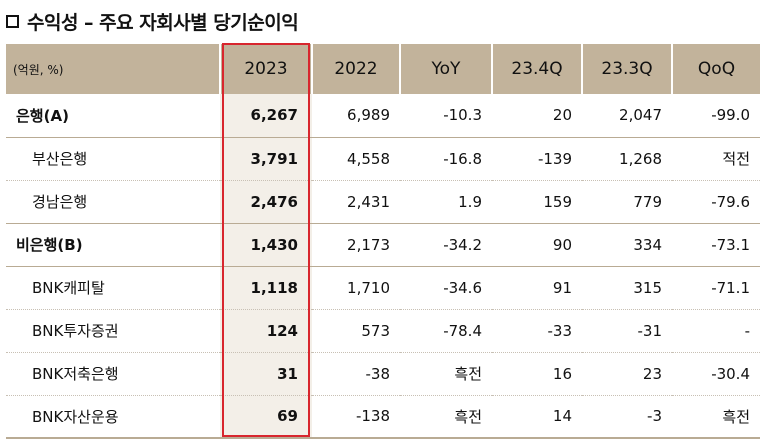 This screenshot has height=445, width=768. What do you see at coordinates (462, 330) in the screenshot?
I see `cell-yoy: -78.4` at bounding box center [462, 330].